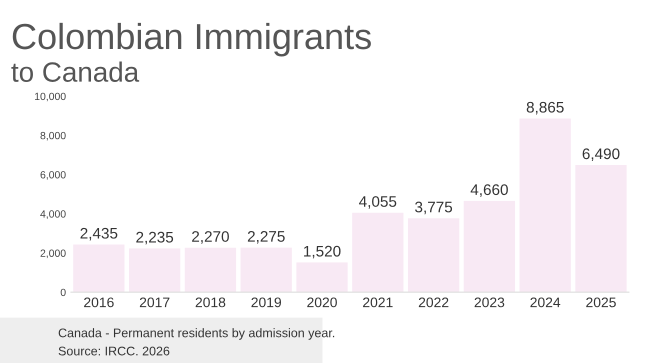  I want to click on x-tick-label: 2023, so click(489, 302).